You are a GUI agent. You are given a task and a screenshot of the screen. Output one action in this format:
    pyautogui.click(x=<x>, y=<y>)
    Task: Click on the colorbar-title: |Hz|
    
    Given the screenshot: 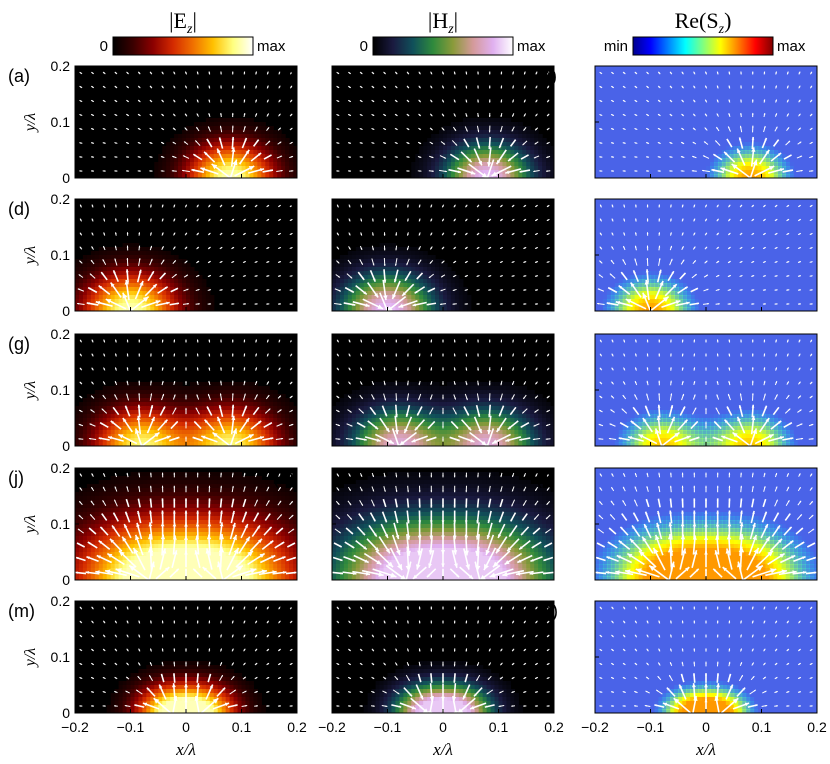 What is the action you would take?
    pyautogui.click(x=443, y=22)
    